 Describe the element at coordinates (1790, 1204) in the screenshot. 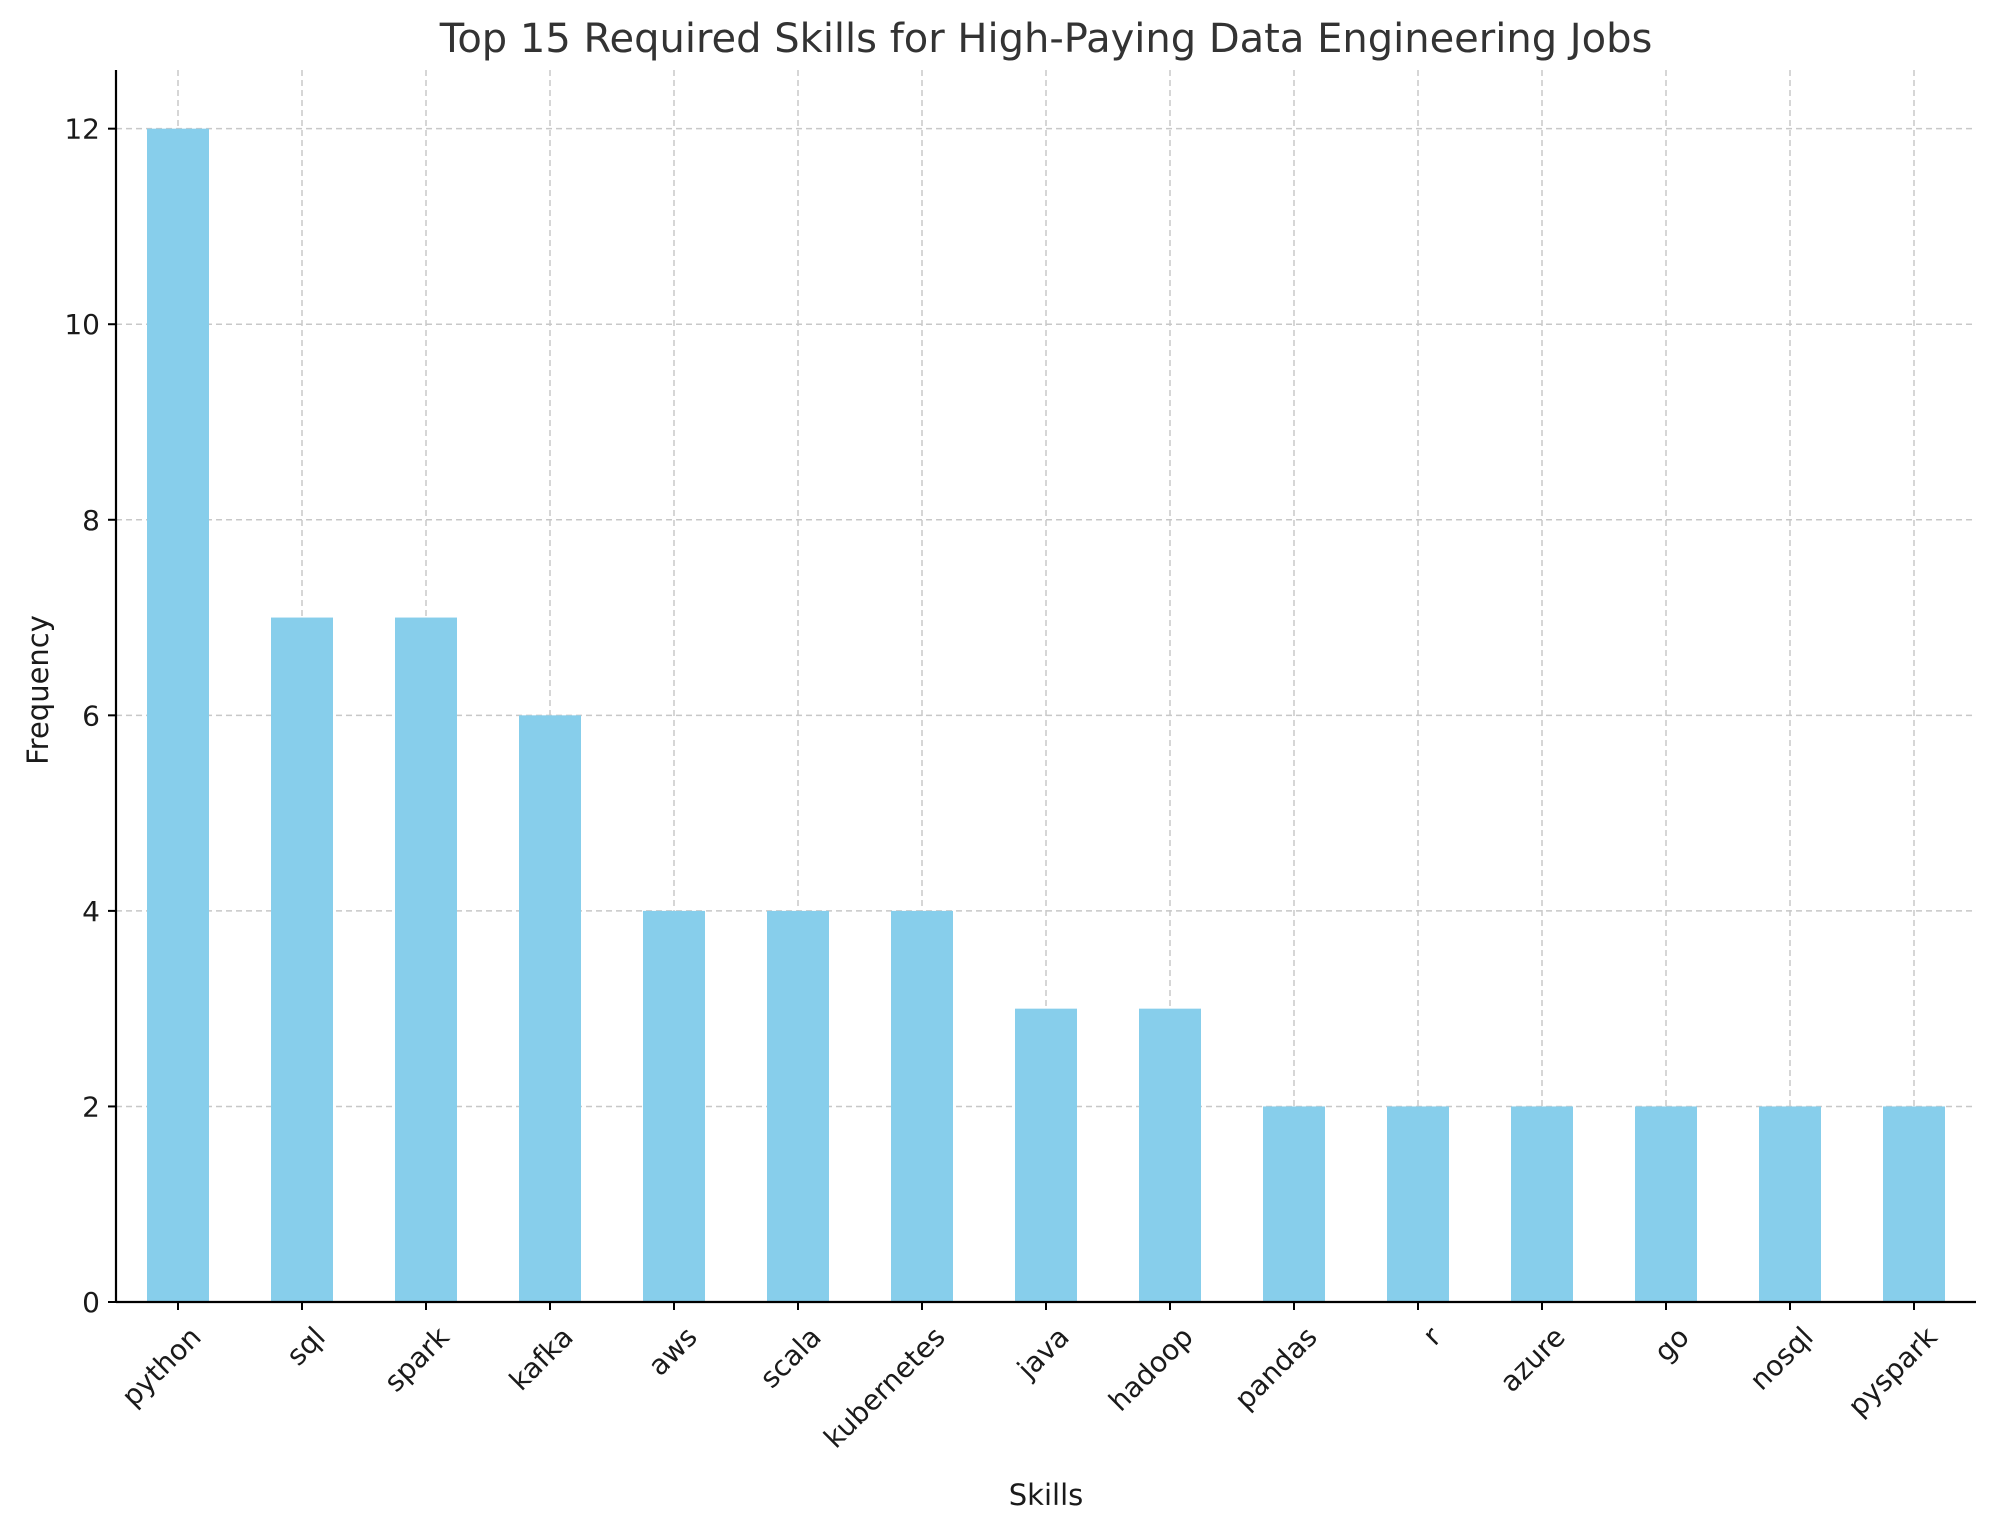

I see `bar-nosql` at that location.